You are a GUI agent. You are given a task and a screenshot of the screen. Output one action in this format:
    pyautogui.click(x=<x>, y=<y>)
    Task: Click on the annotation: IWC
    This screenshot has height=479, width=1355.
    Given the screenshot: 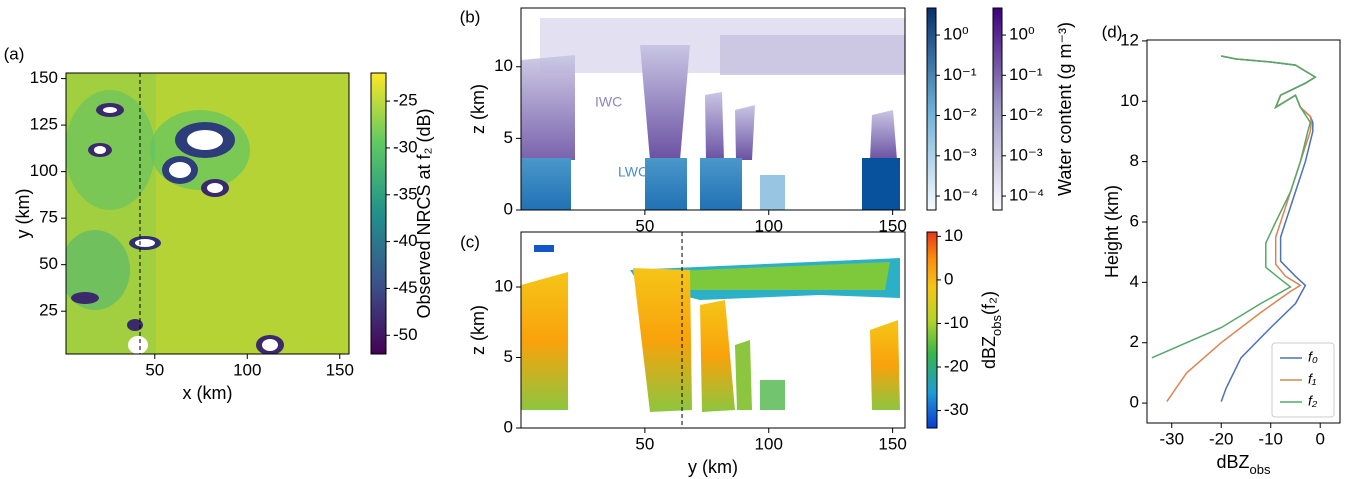 What is the action you would take?
    pyautogui.click(x=608, y=102)
    